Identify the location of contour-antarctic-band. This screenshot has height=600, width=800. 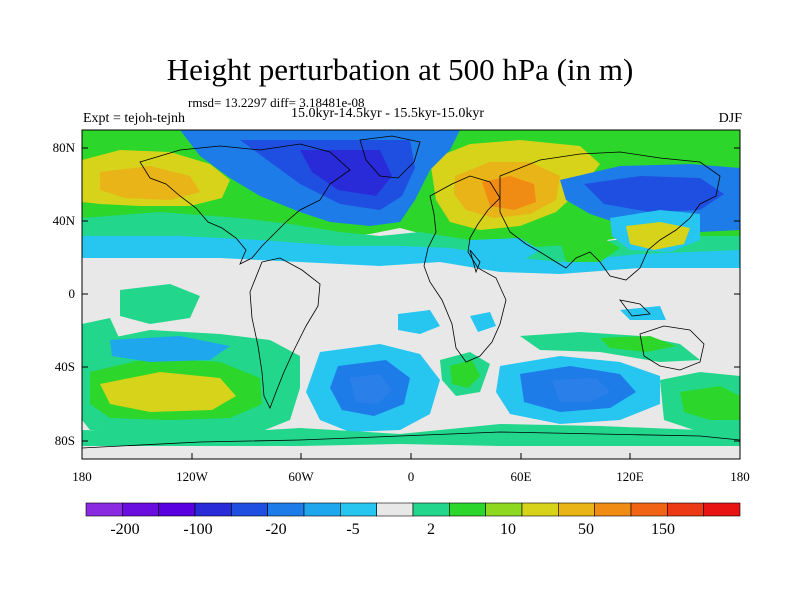
(411, 436).